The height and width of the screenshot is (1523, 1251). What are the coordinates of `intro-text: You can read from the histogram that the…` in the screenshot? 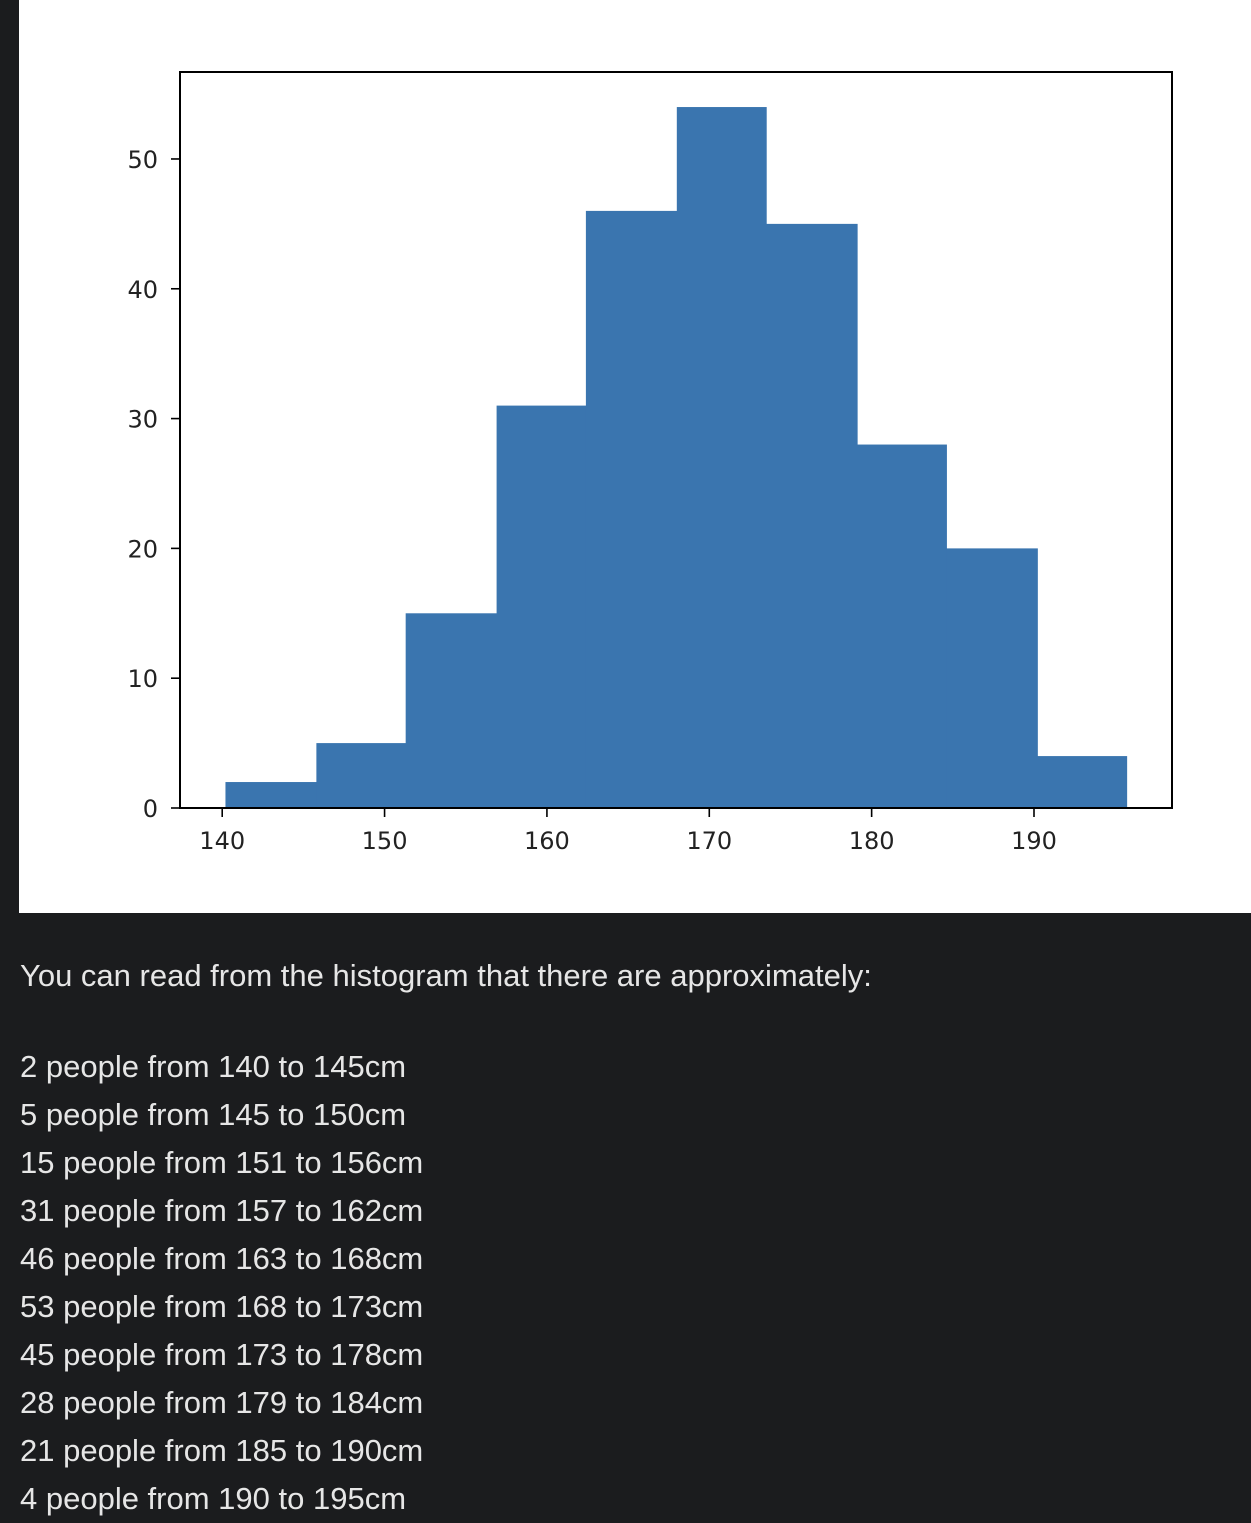 It's located at (446, 975).